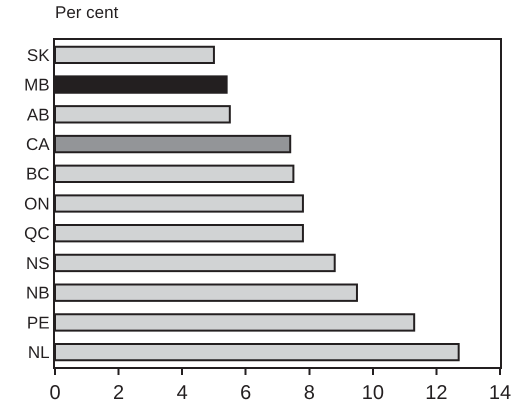 The height and width of the screenshot is (416, 529). I want to click on y-tick-label: SK, so click(38, 55).